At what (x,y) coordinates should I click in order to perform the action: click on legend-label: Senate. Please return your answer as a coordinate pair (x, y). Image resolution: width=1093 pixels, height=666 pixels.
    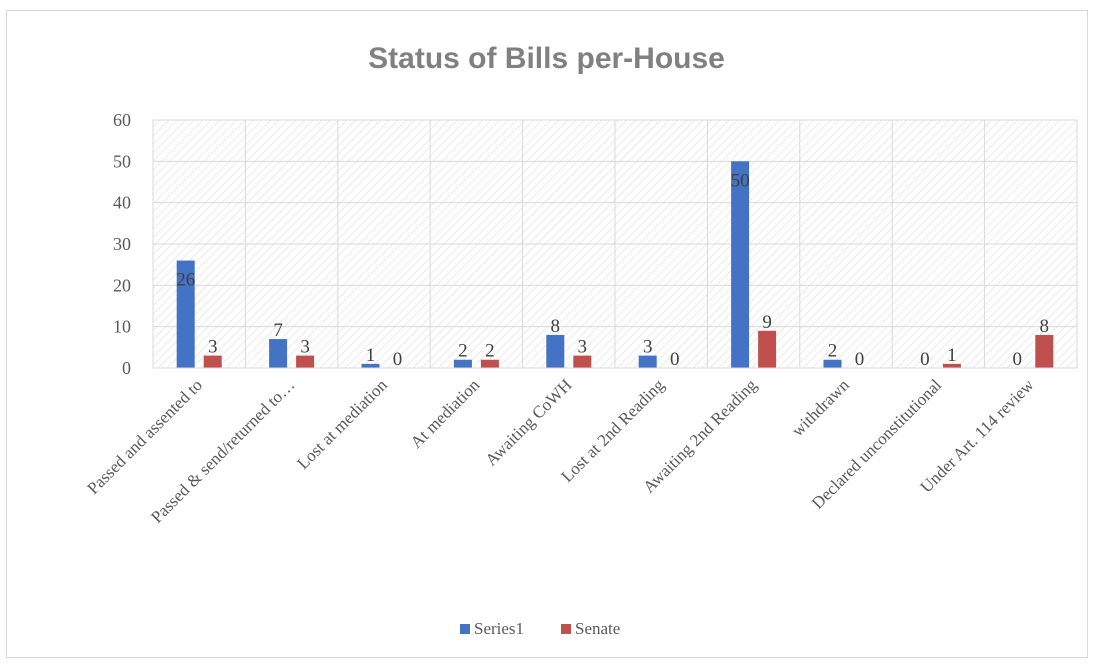
    Looking at the image, I should click on (597, 628).